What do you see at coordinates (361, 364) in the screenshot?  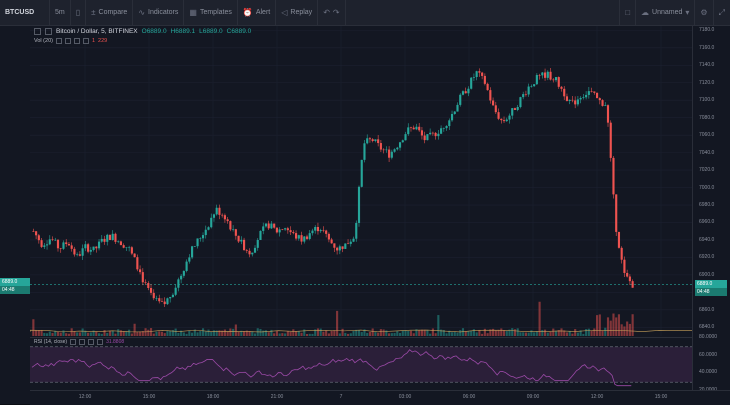 I see `rsi-pane` at bounding box center [361, 364].